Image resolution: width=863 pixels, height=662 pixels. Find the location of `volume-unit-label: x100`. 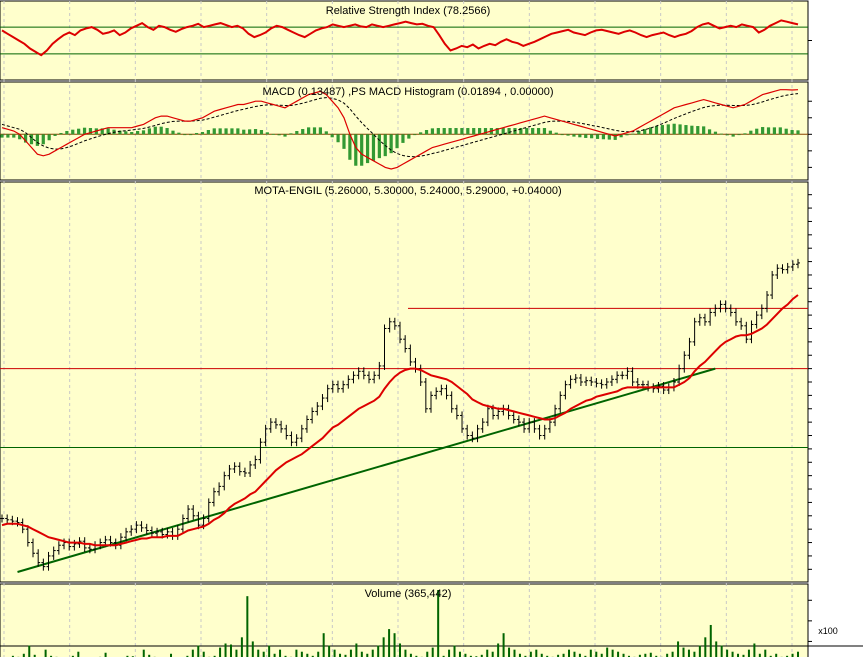

volume-unit-label: x100 is located at coordinates (828, 631).